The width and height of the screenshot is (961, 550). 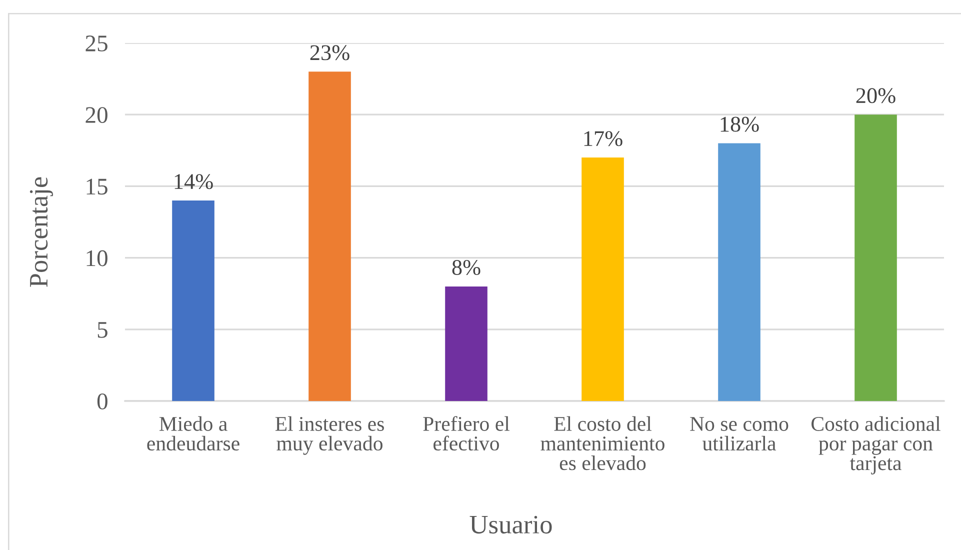 I want to click on x-tick-label: Miedo a endeudarse, so click(x=193, y=433).